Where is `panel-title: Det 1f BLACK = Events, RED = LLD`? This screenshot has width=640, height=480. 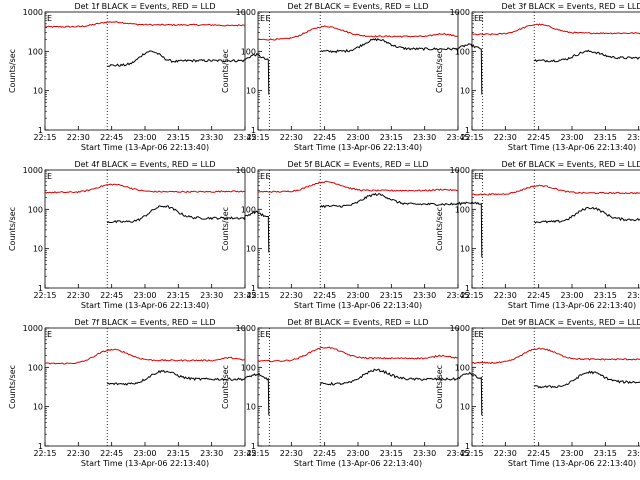 panel-title: Det 1f BLACK = Events, RED = LLD is located at coordinates (144, 6).